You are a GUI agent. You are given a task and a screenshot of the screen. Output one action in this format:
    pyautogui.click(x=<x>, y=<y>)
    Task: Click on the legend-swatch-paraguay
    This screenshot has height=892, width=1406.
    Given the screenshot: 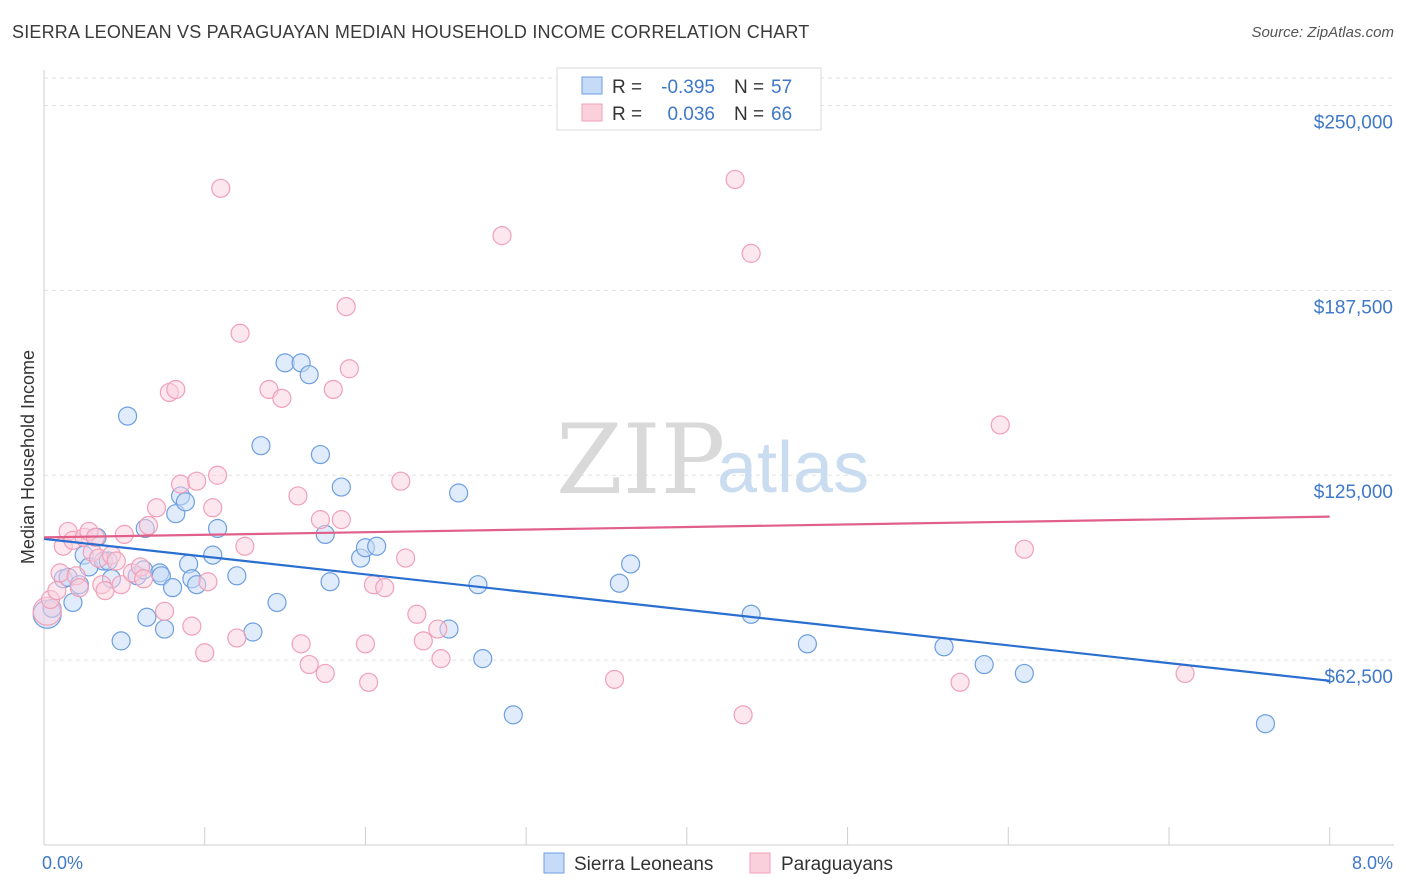 What is the action you would take?
    pyautogui.click(x=592, y=112)
    